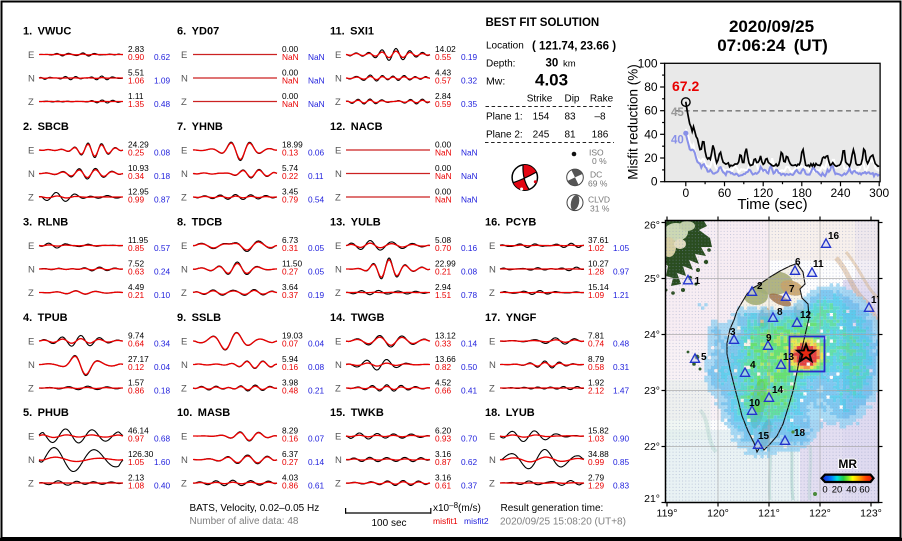 The height and width of the screenshot is (541, 902). What do you see at coordinates (290, 359) in the screenshot?
I see `svg-text: 5.94` at bounding box center [290, 359].